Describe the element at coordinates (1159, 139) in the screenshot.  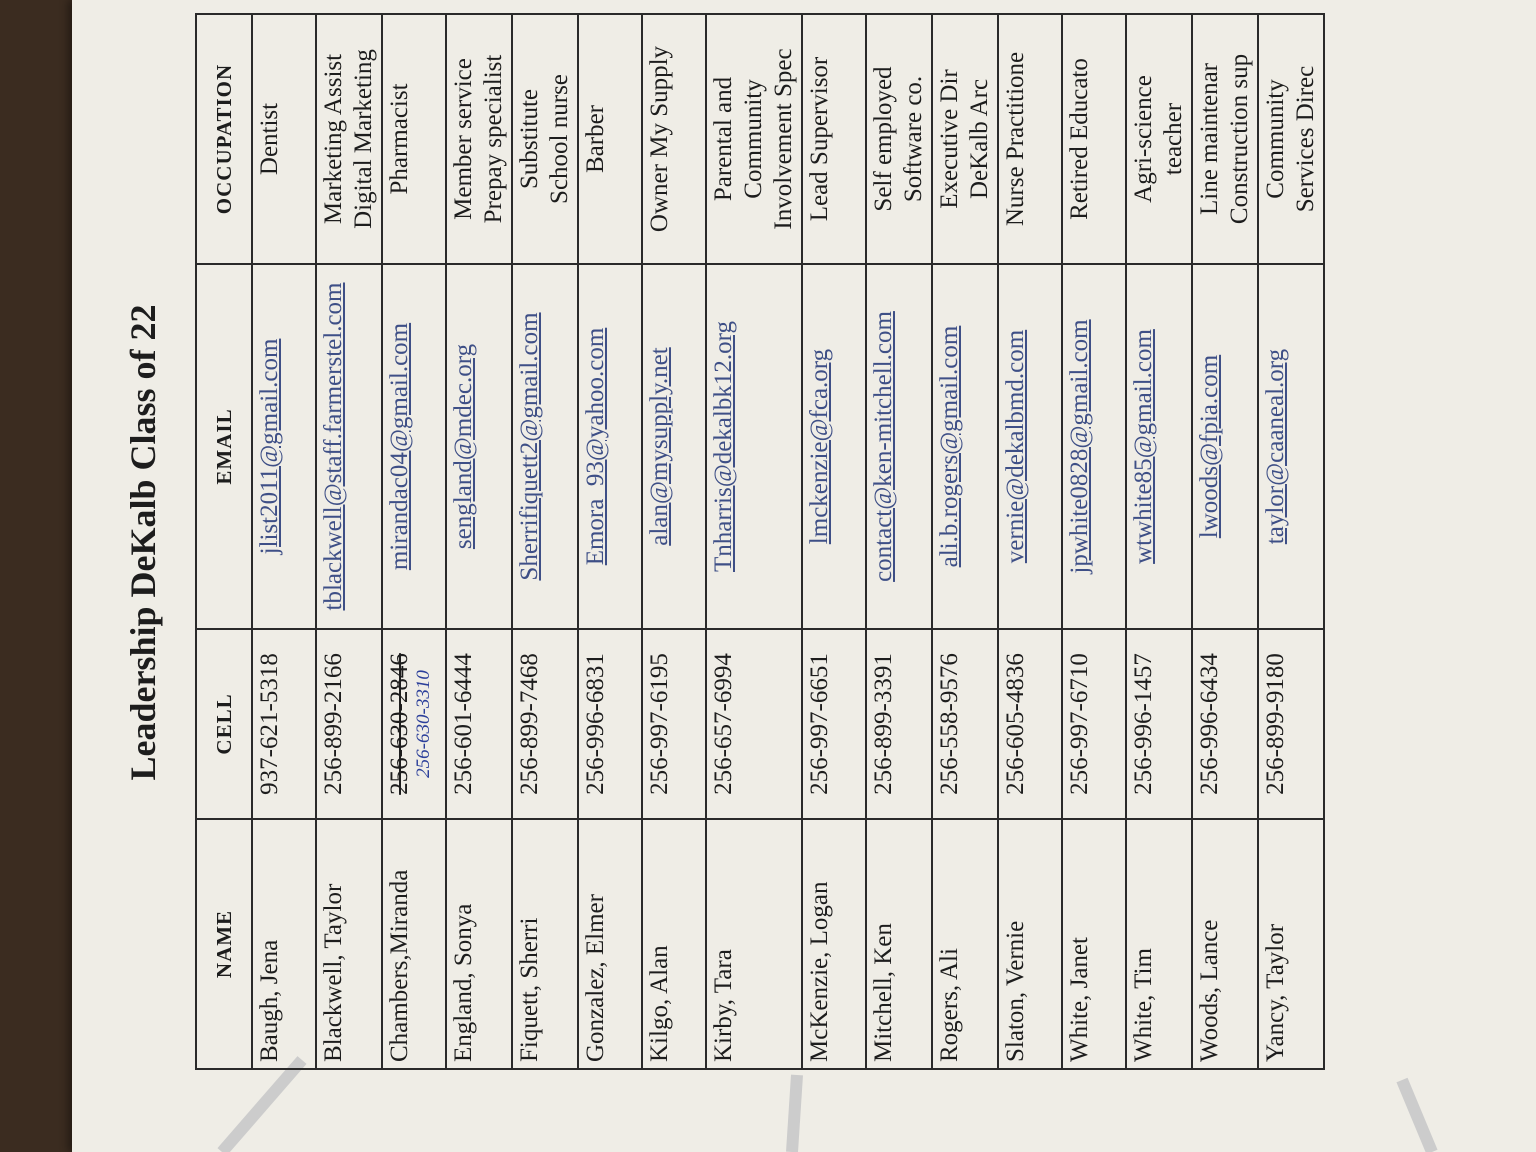
I see `occupation-cell: Agri-science teacher` at that location.